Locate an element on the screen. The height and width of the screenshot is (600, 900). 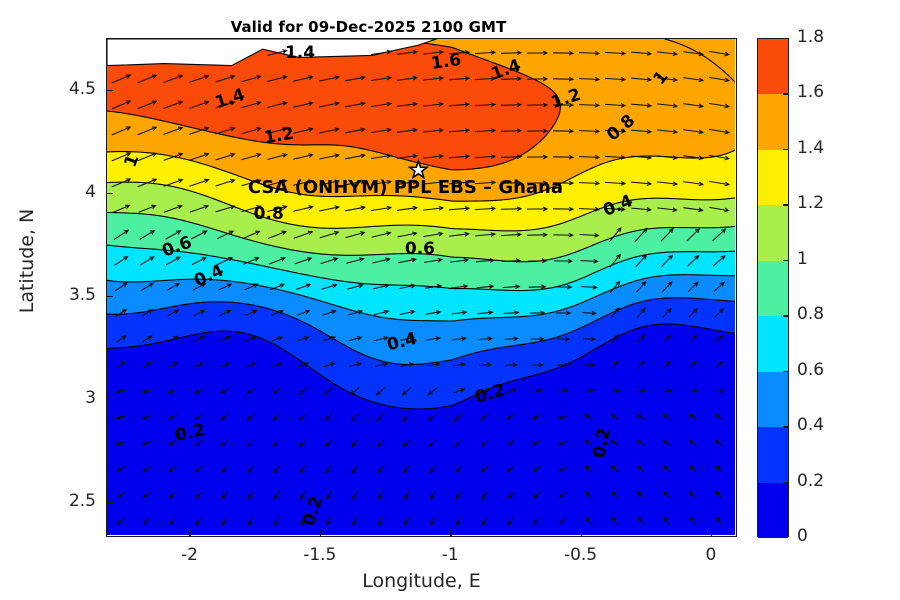
contour-line-0.6 is located at coordinates (421, 298).